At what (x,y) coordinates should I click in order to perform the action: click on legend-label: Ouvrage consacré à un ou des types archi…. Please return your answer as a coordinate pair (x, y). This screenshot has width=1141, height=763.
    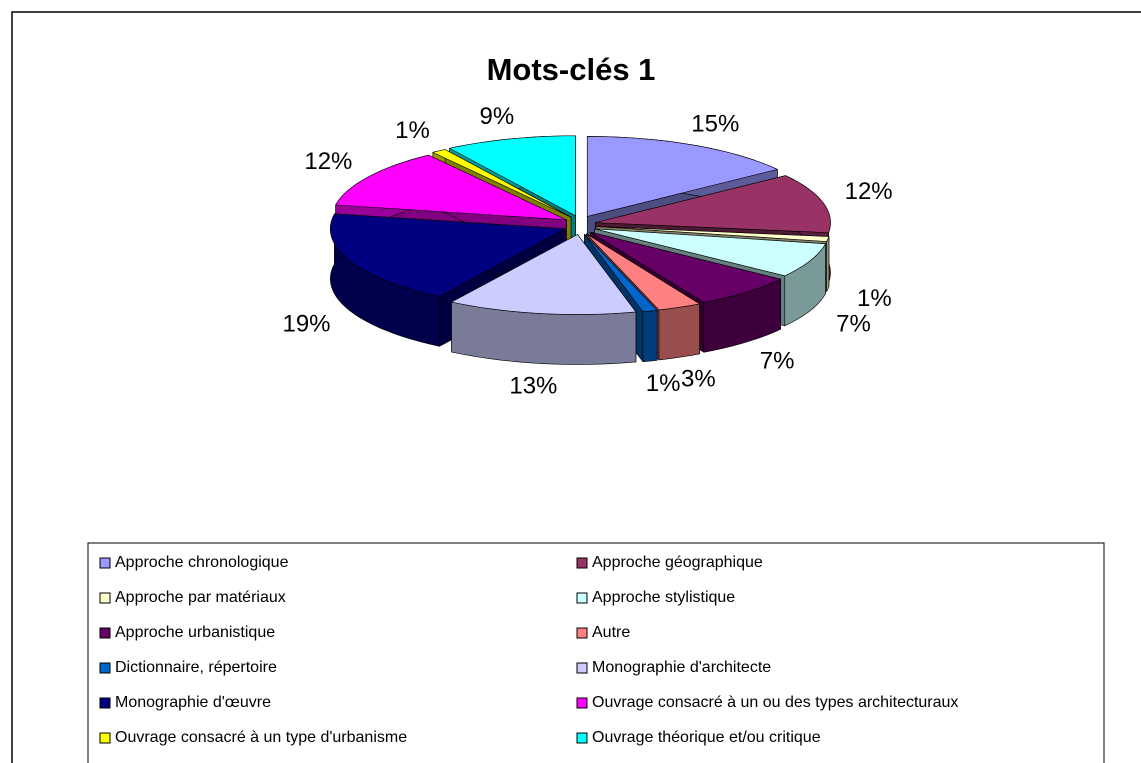
    Looking at the image, I should click on (775, 702).